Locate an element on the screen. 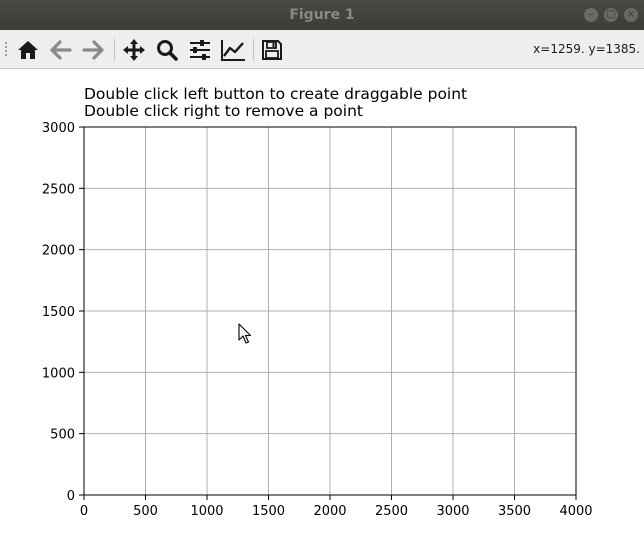  x-tick-label: 2500 is located at coordinates (391, 511).